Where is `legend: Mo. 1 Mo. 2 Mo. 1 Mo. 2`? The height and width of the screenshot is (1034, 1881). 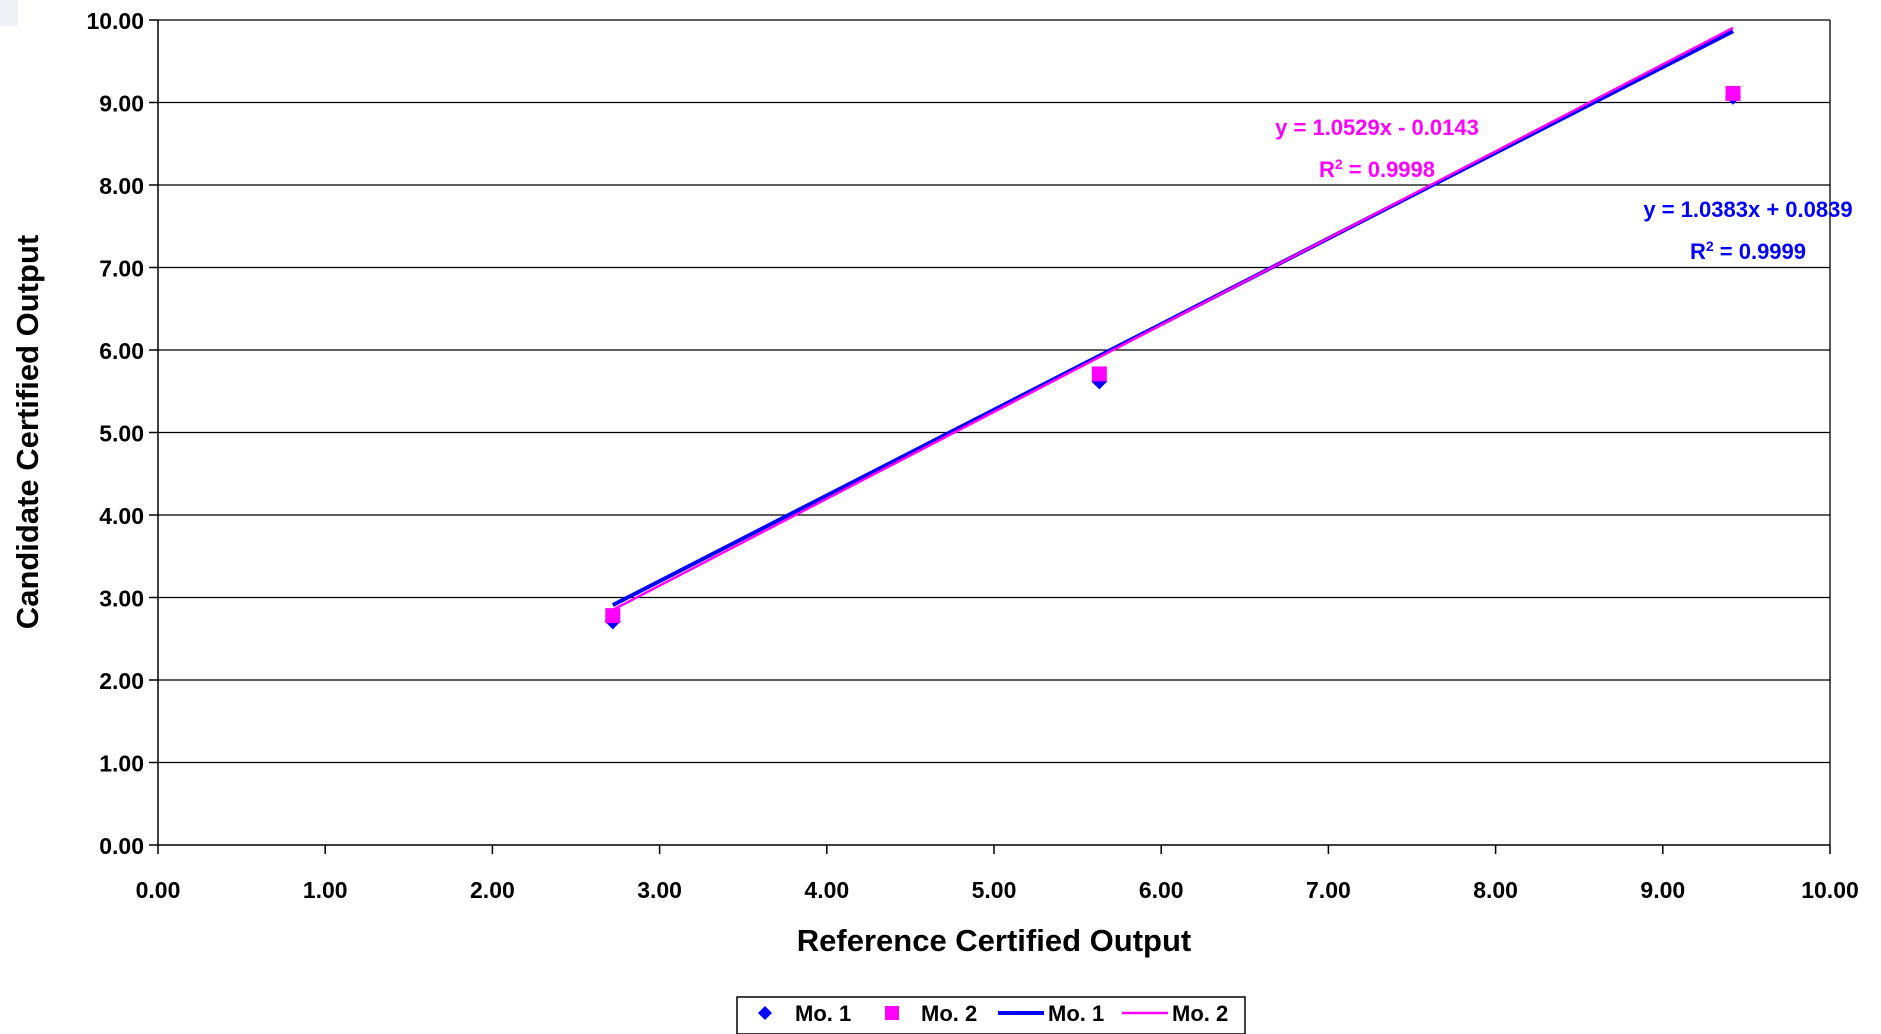 legend: Mo. 1 Mo. 2 Mo. 1 Mo. 2 is located at coordinates (991, 1015).